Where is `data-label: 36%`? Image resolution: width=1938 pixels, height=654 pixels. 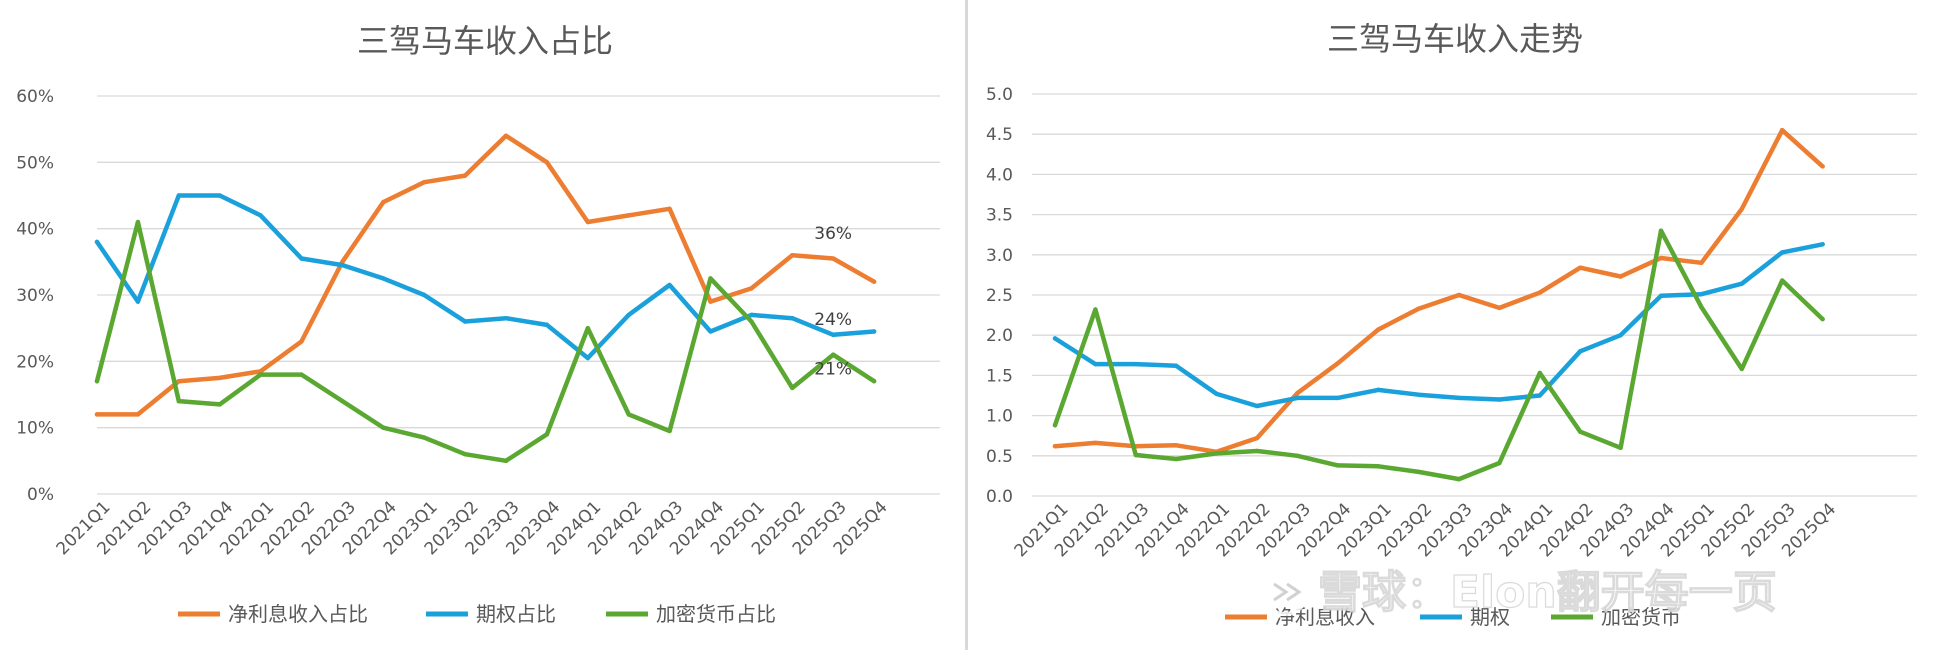
data-label: 36% is located at coordinates (833, 234).